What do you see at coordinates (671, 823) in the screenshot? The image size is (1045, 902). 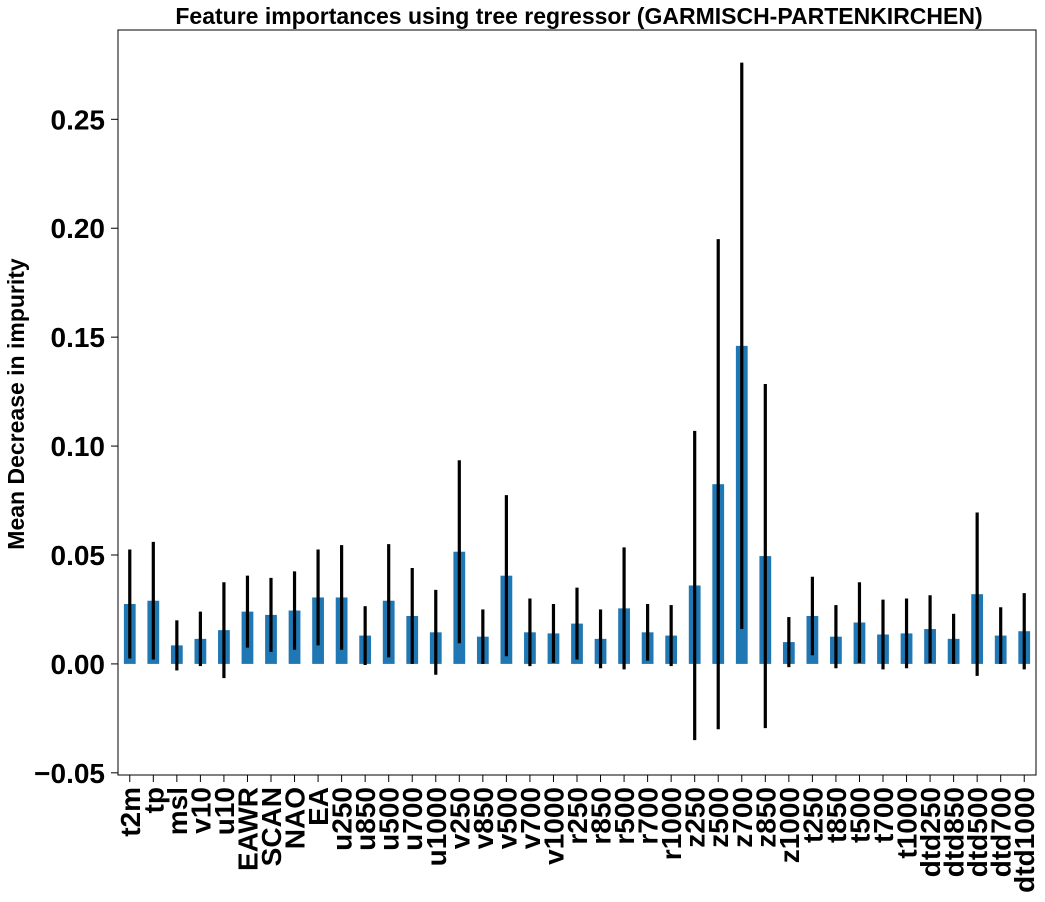 I see `x-tick-label: r1000` at bounding box center [671, 823].